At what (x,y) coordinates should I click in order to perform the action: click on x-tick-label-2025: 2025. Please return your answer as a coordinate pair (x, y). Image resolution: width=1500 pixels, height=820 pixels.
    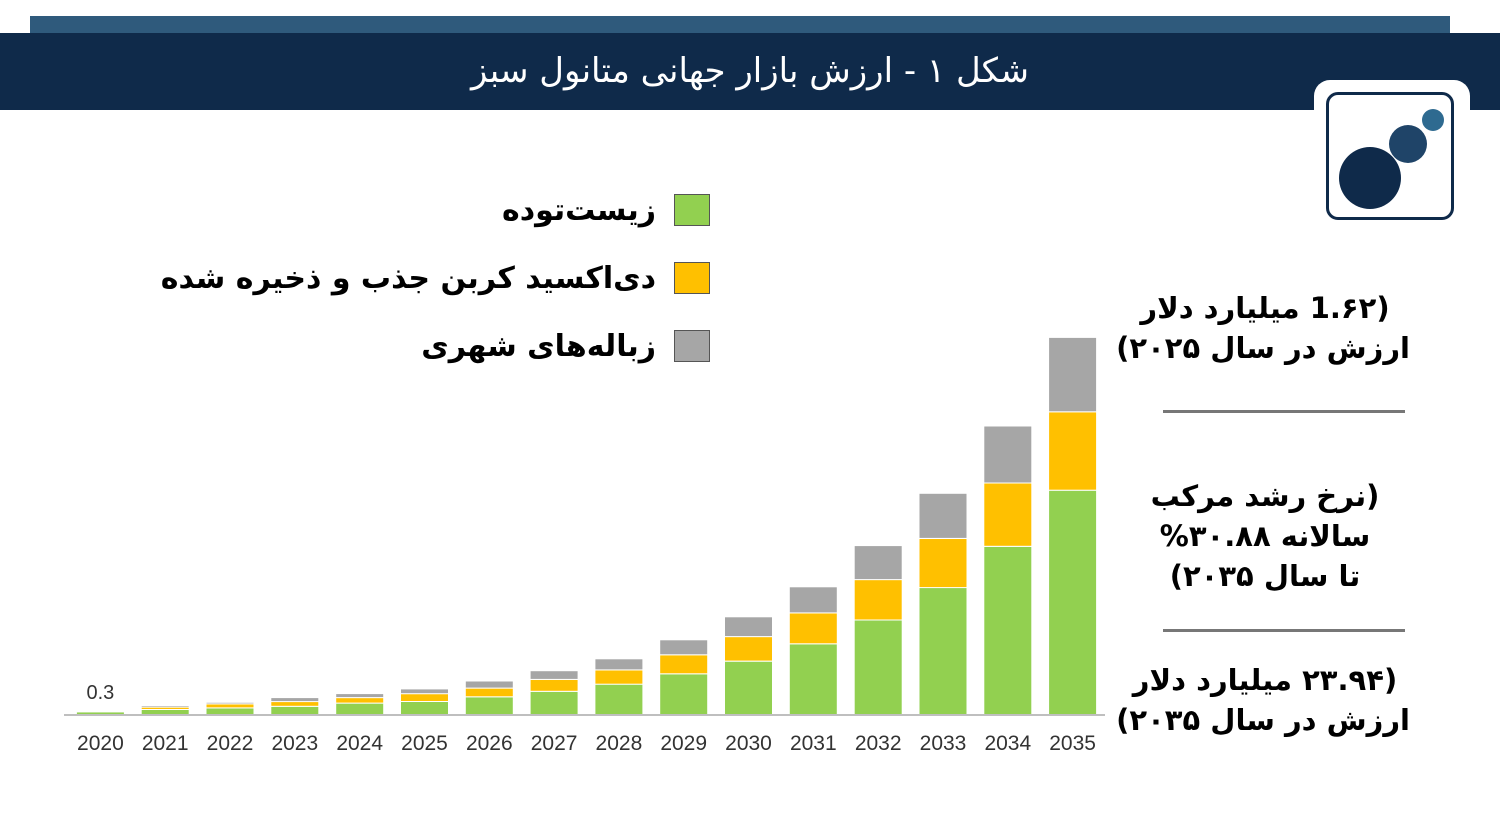
    Looking at the image, I should click on (424, 743).